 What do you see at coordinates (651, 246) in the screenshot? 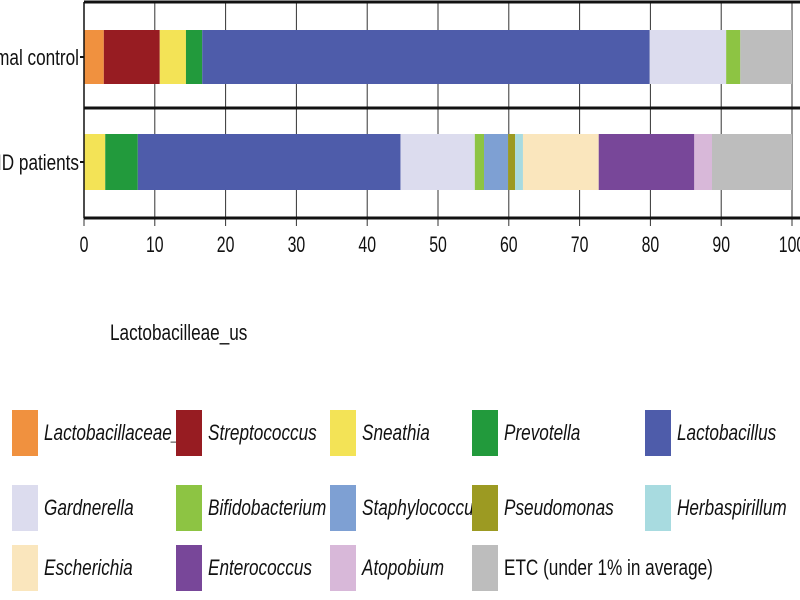
I see `x-tick-label: 80` at bounding box center [651, 246].